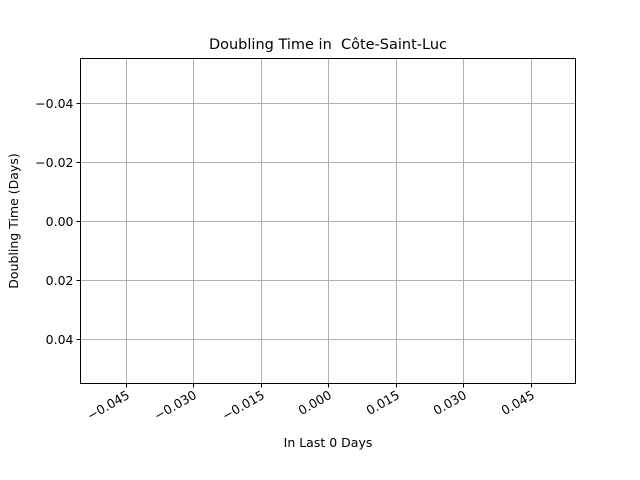  What do you see at coordinates (54, 162) in the screenshot?
I see `y-tick-label: −0.02` at bounding box center [54, 162].